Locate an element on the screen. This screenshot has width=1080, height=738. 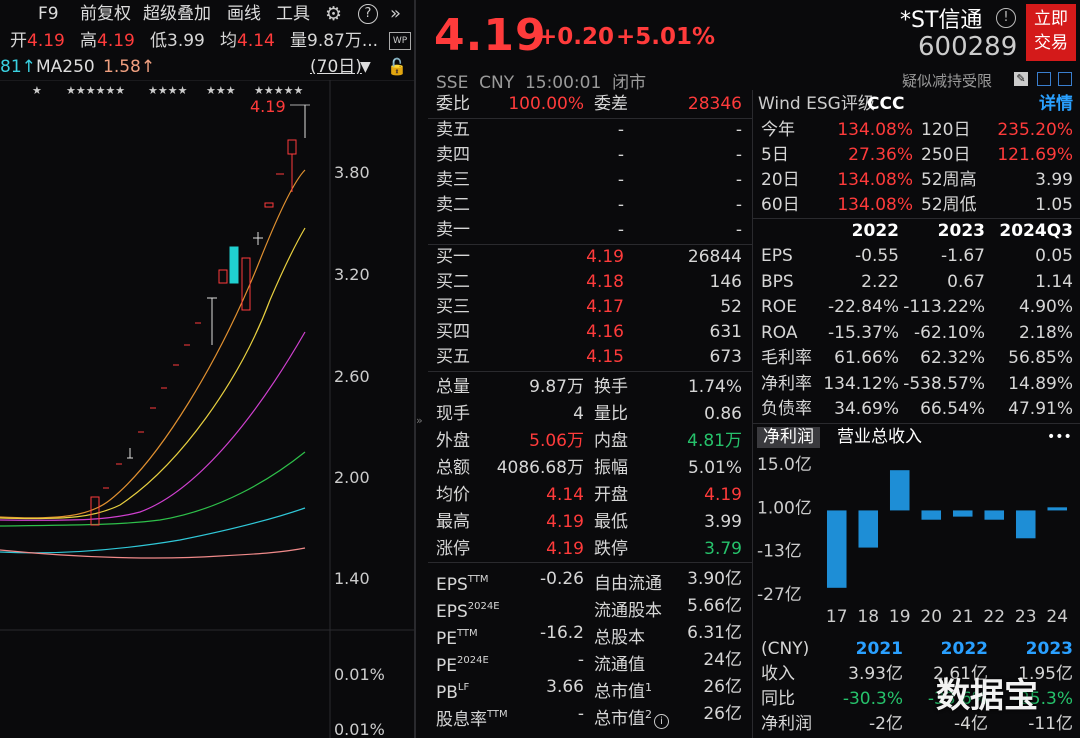
x-tick: 24 is located at coordinates (1057, 617).